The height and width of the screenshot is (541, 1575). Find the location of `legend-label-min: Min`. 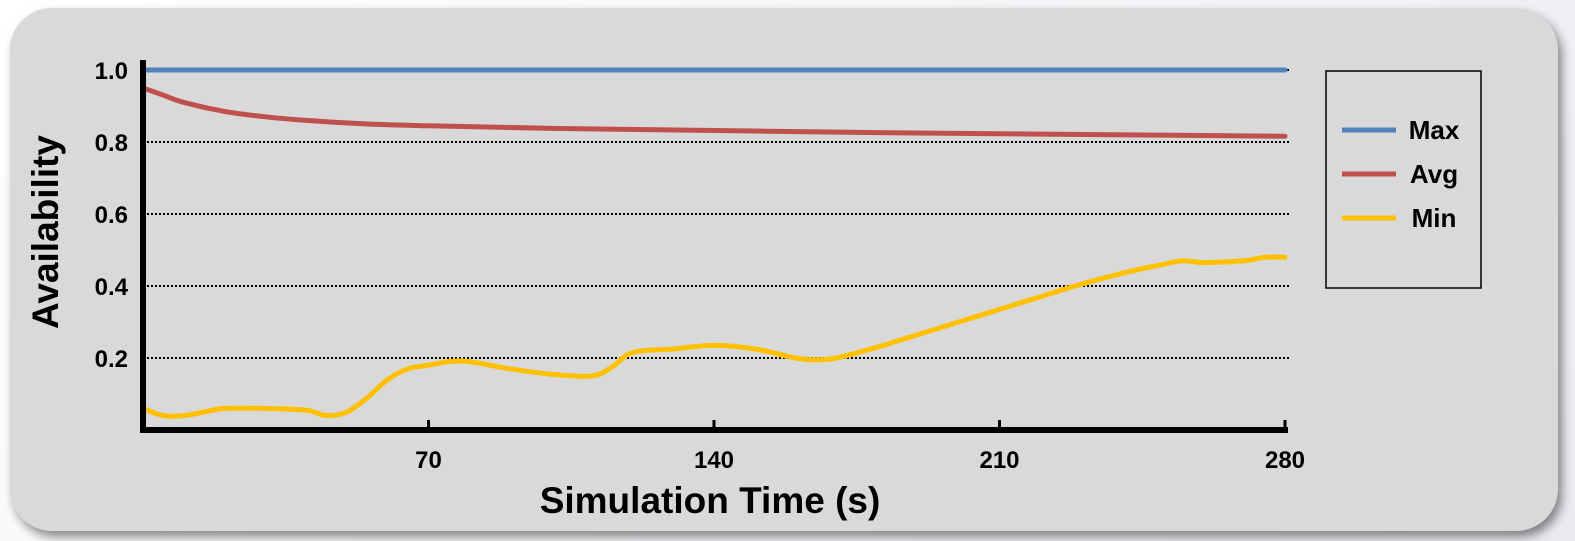

legend-label-min: Min is located at coordinates (1434, 218).